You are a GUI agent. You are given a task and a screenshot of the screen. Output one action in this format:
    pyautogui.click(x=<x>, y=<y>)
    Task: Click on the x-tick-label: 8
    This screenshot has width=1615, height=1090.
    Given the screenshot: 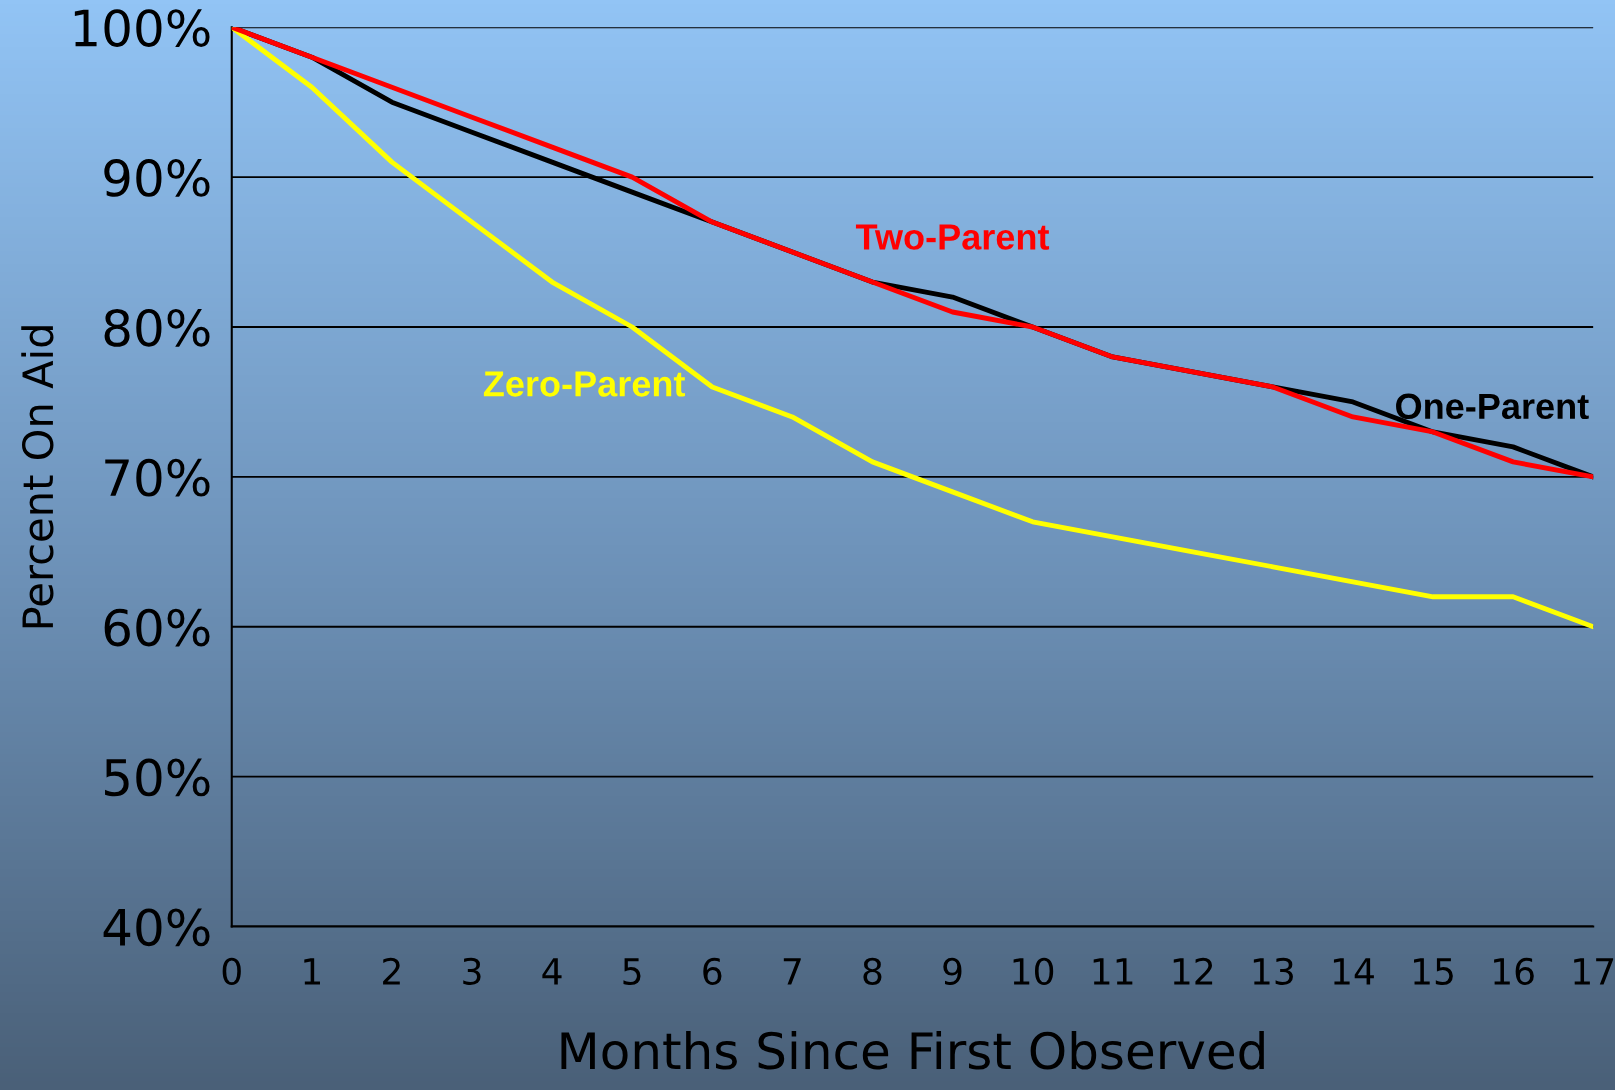 What is the action you would take?
    pyautogui.click(x=872, y=971)
    